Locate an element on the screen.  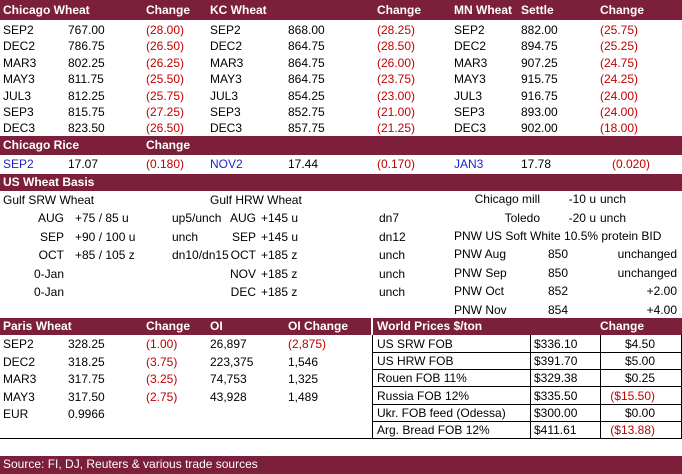
kc-month: SEP3 is located at coordinates (225, 112).